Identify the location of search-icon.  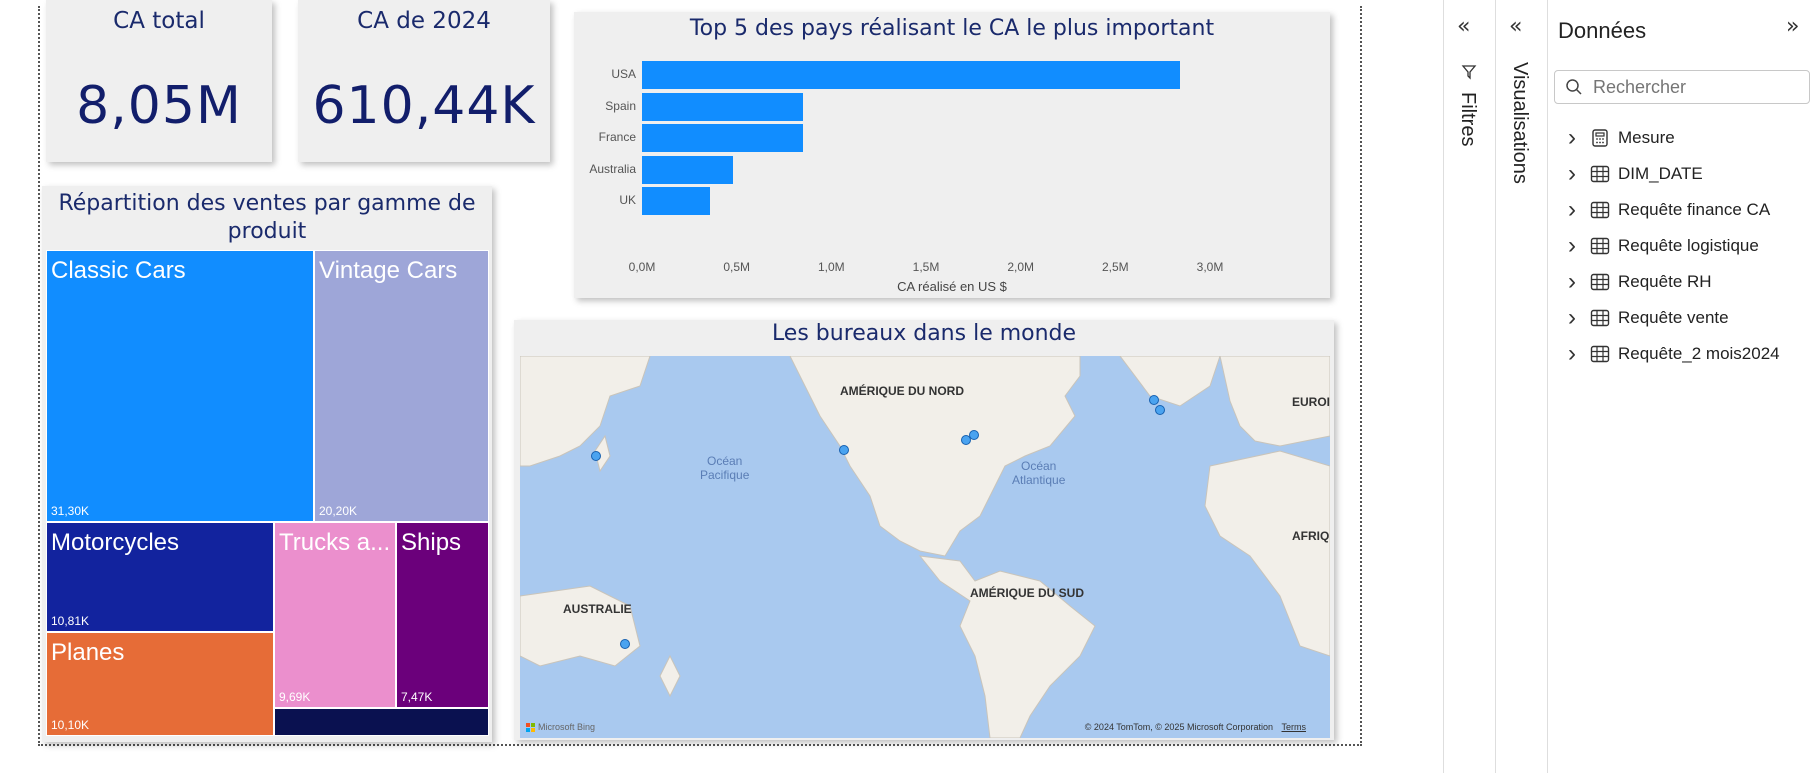
(1574, 87).